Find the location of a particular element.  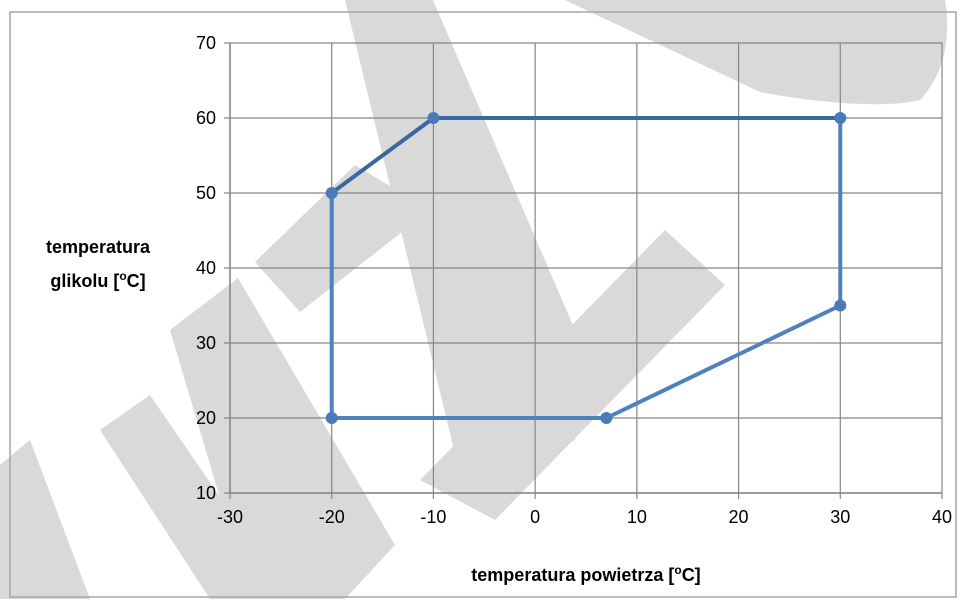

x-axis-title-end: C] is located at coordinates (691, 575).